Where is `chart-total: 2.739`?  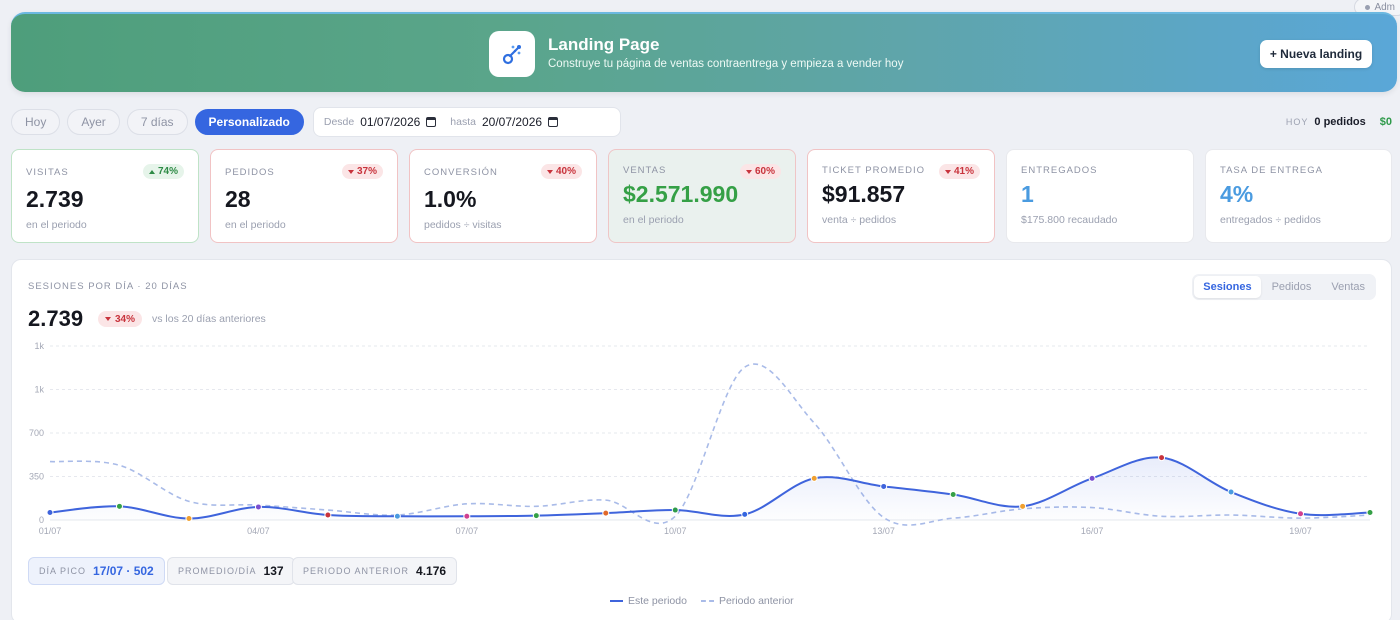
chart-total: 2.739 is located at coordinates (56, 318).